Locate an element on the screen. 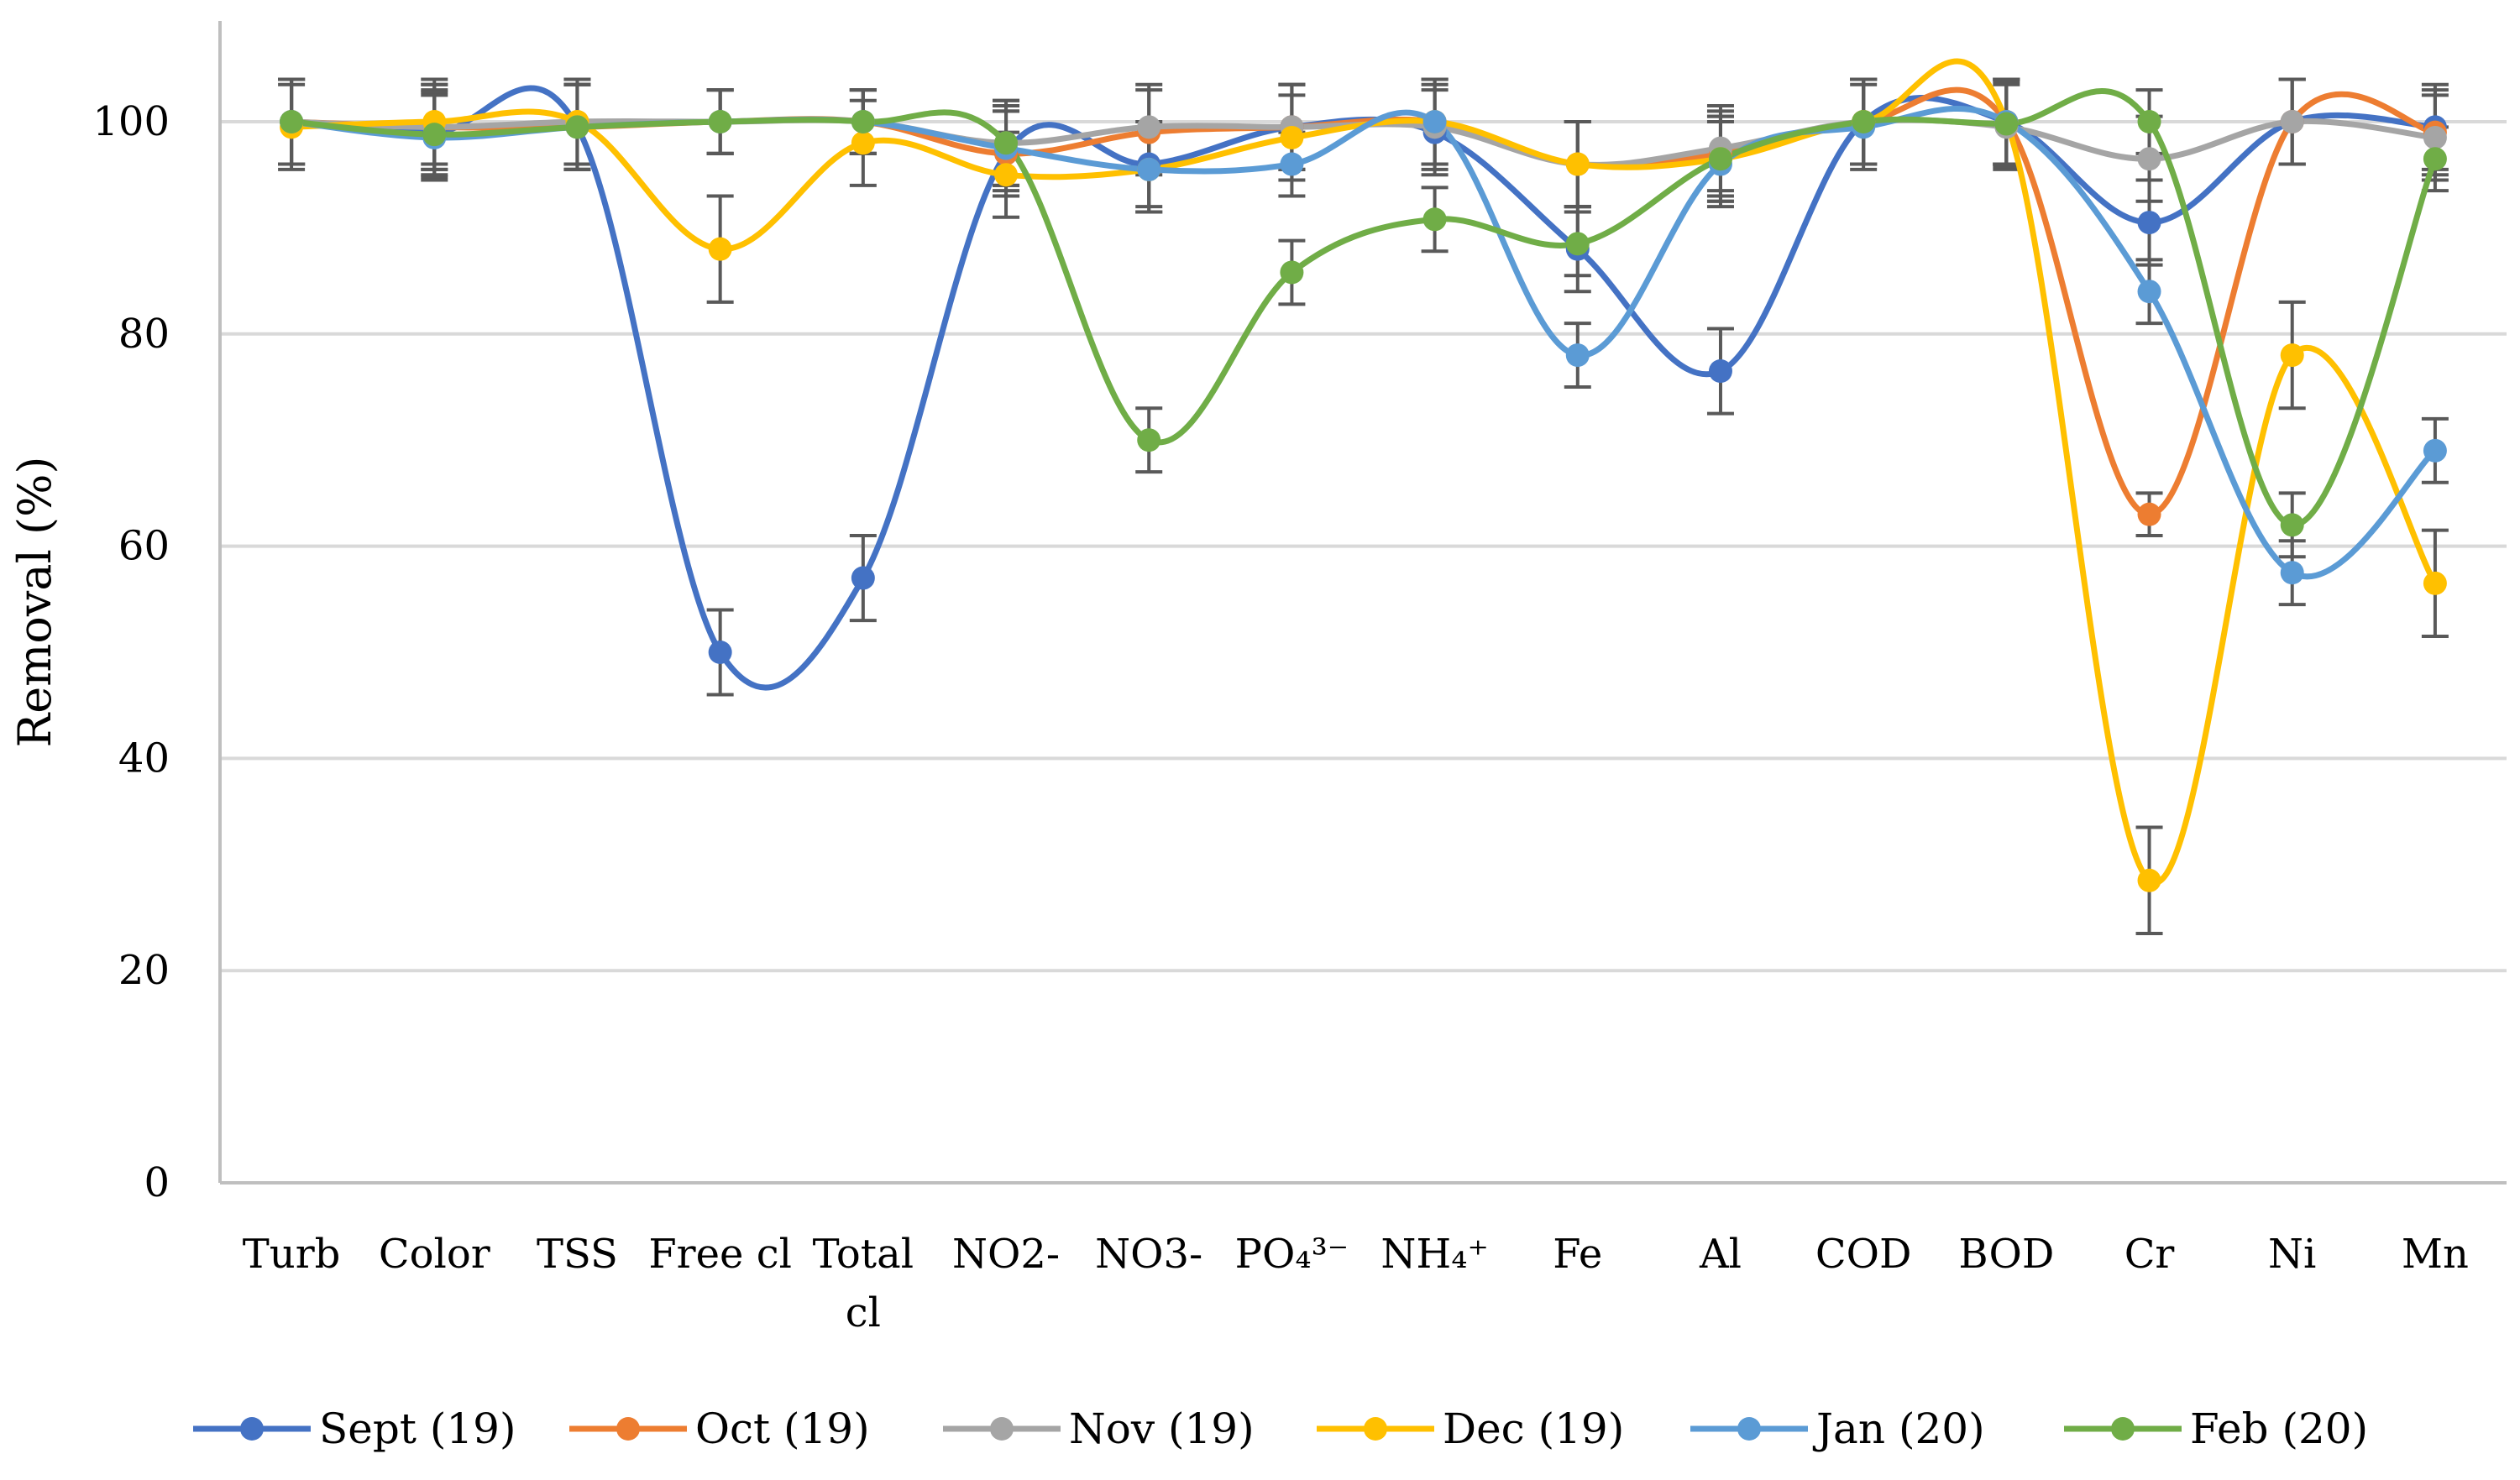  y-tick-label: 40 is located at coordinates (144, 758).